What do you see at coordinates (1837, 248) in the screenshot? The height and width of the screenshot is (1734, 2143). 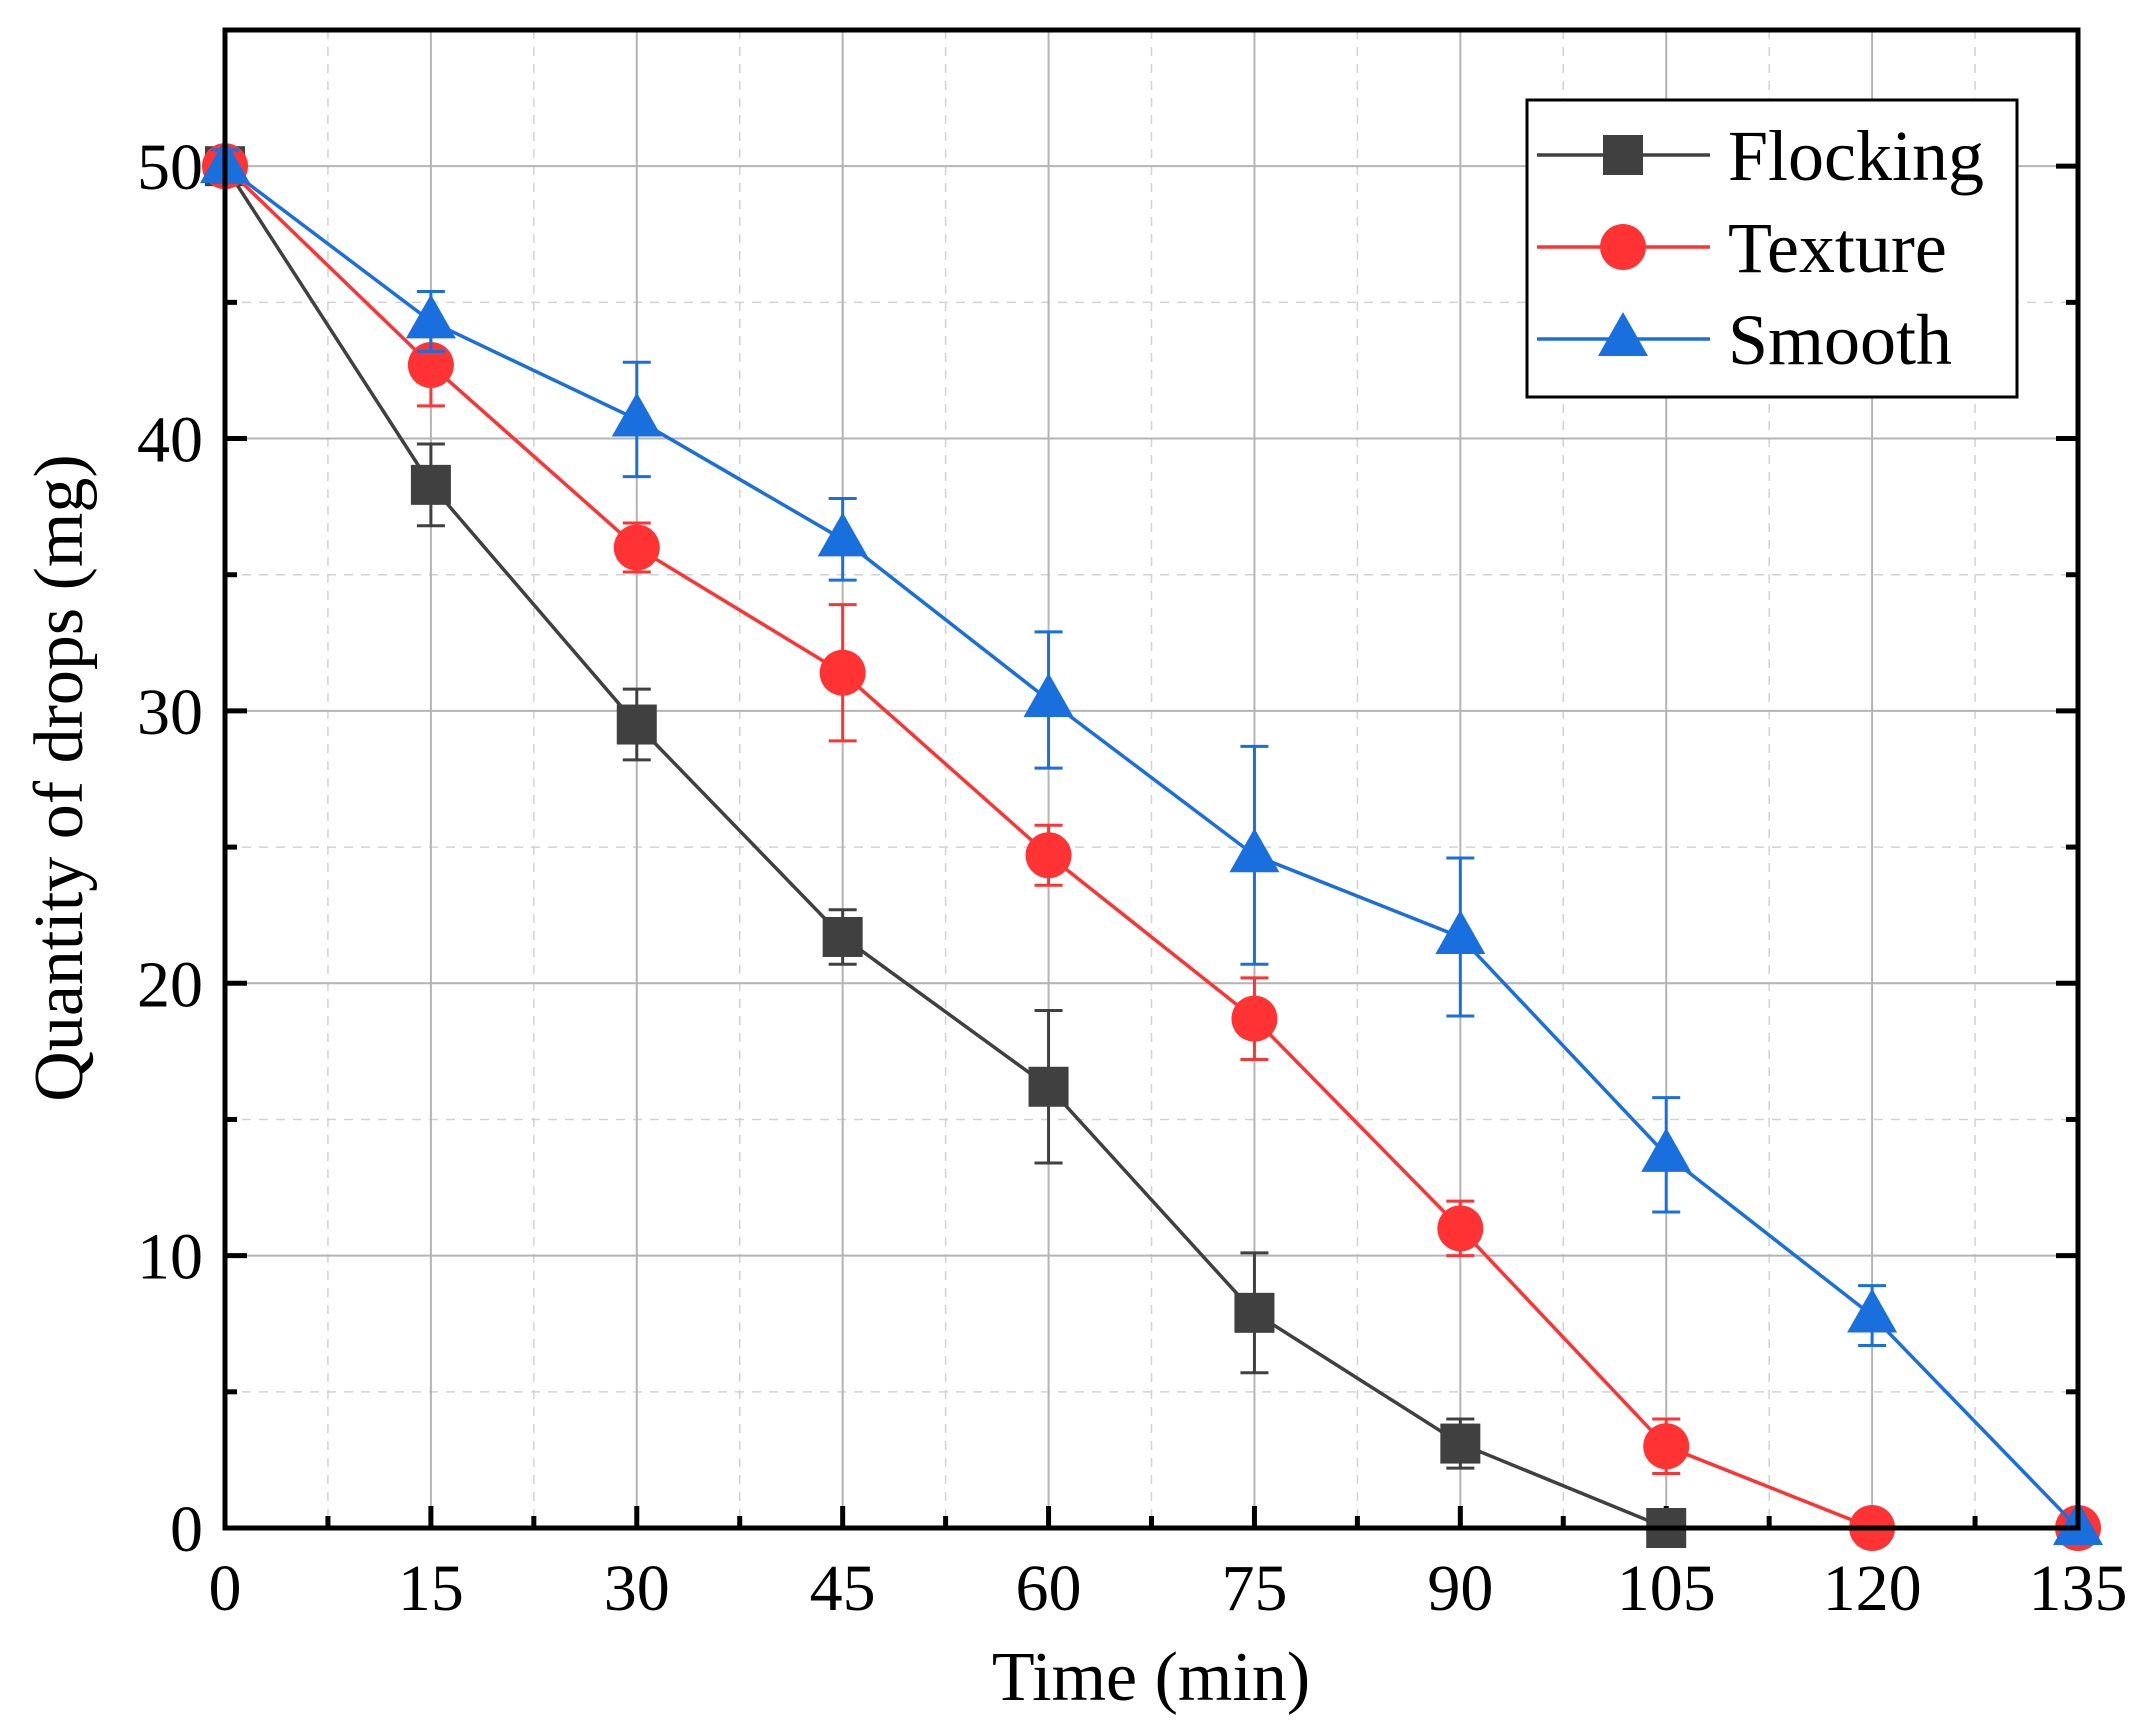 I see `legend-label: Texture` at bounding box center [1837, 248].